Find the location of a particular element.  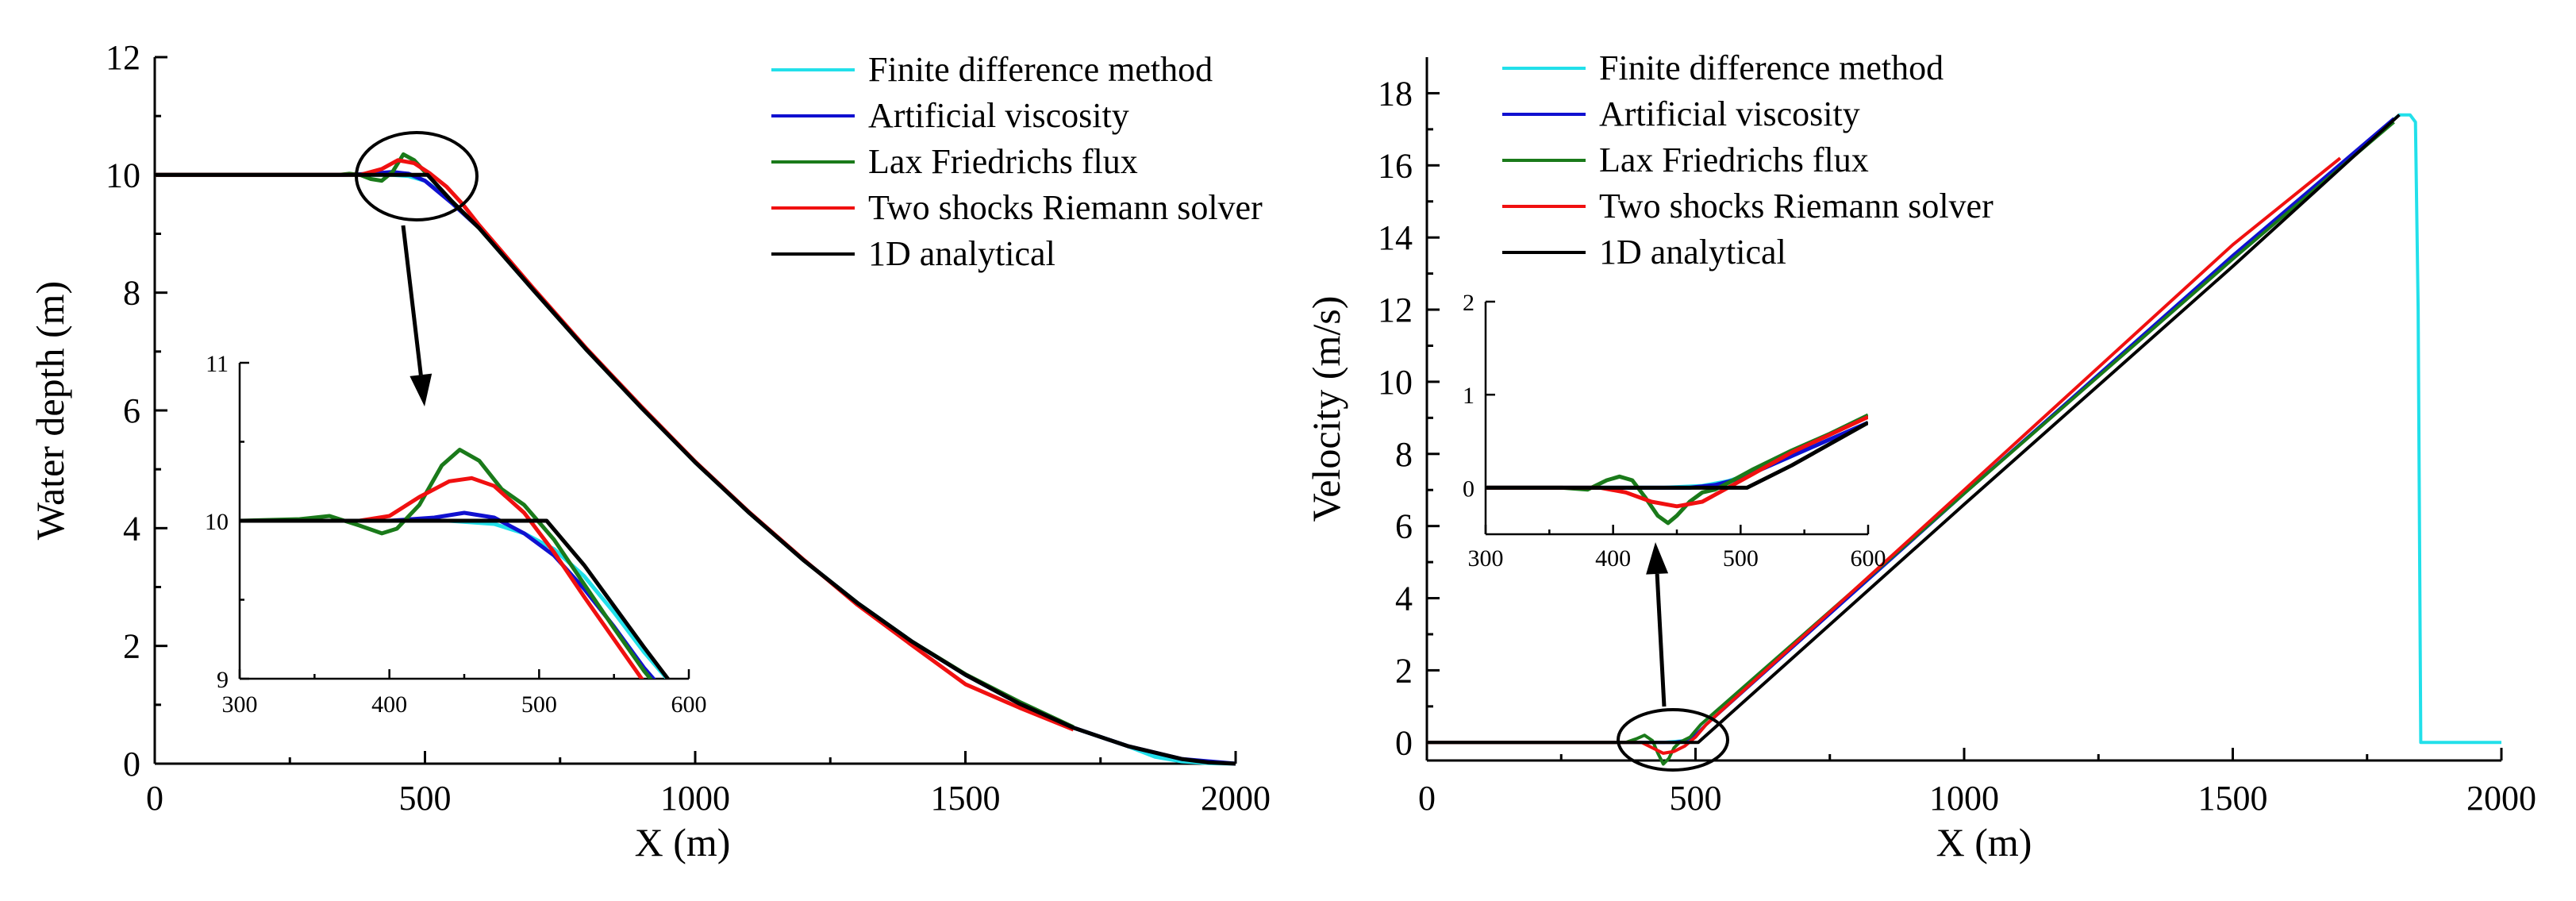

depth-inset-y-tick-label: 10 is located at coordinates (217, 522).